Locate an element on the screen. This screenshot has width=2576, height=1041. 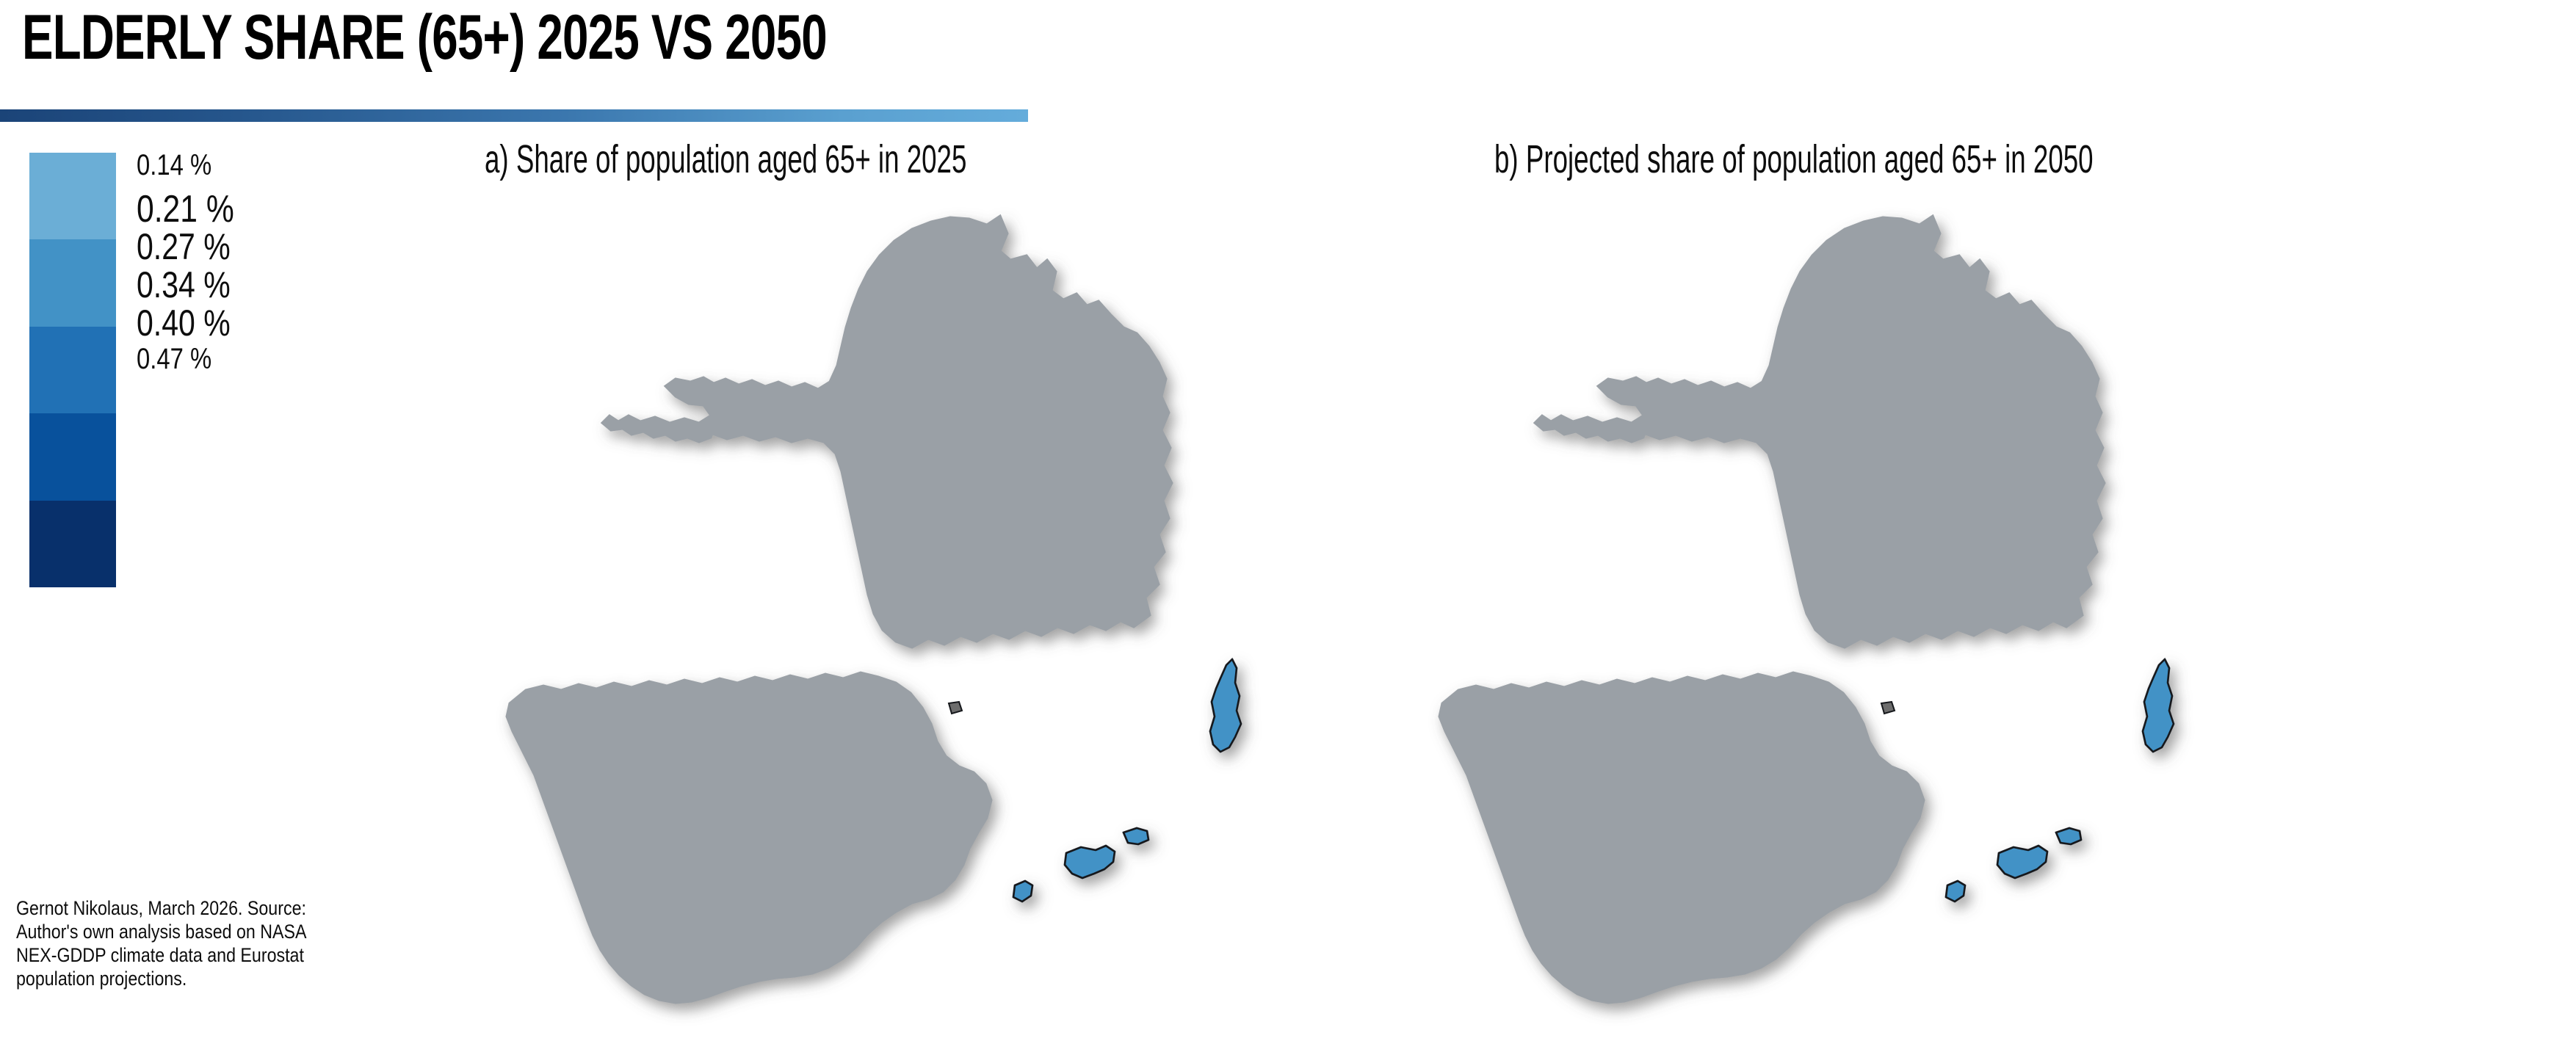
page-title: ELDERLY SHARE (65+) 2025 VS 2050 is located at coordinates (425, 37).